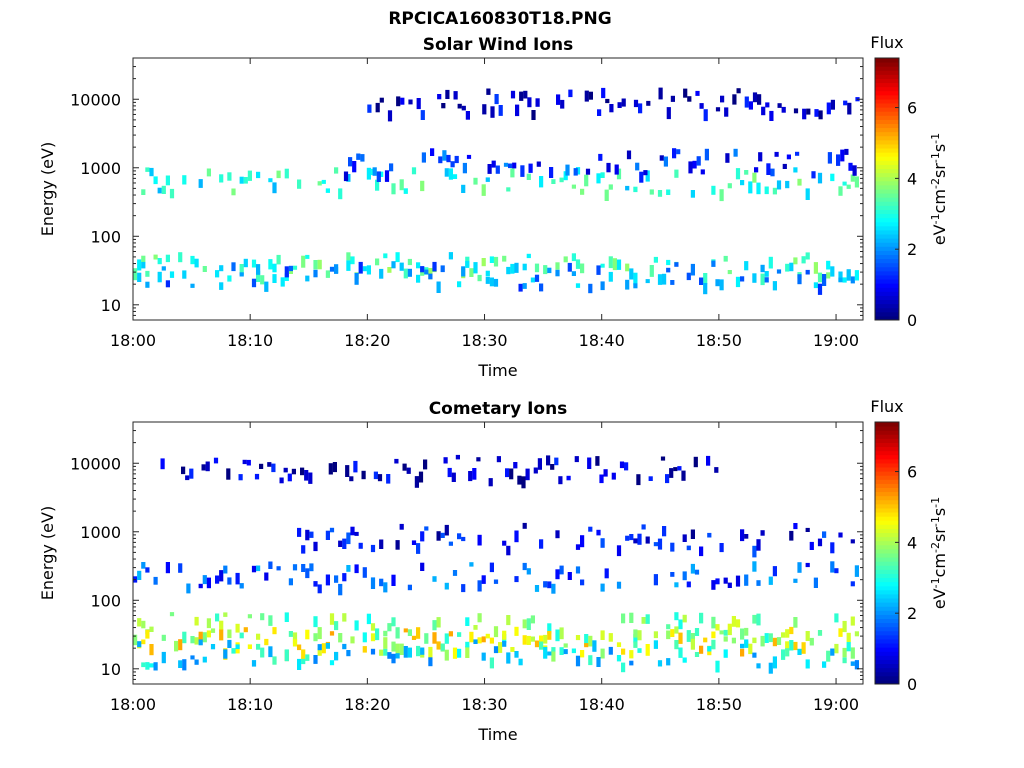 The width and height of the screenshot is (1024, 768). Describe the element at coordinates (602, 704) in the screenshot. I see `x-tick-label: 18:40` at that location.